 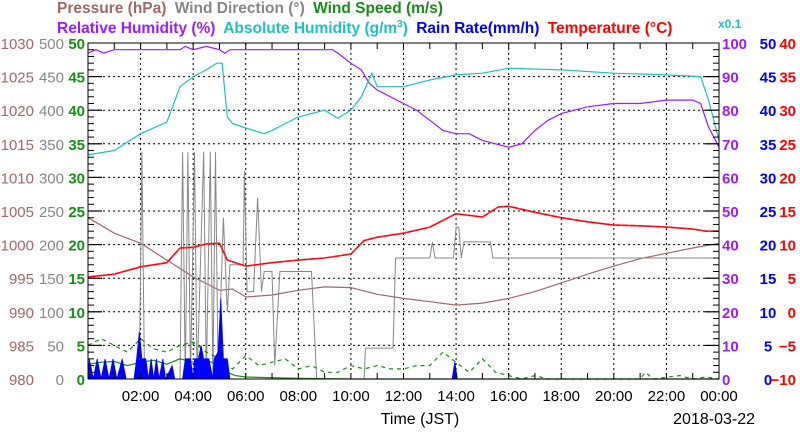 I want to click on x-tick-label: 08:00, so click(x=299, y=396).